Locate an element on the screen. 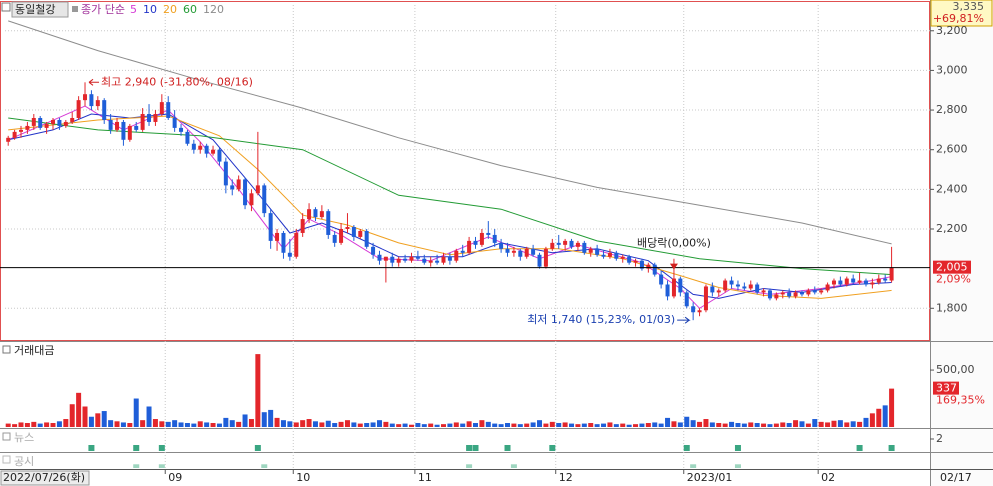 This screenshot has height=486, width=993. cursor-change: +69,81% is located at coordinates (958, 18).